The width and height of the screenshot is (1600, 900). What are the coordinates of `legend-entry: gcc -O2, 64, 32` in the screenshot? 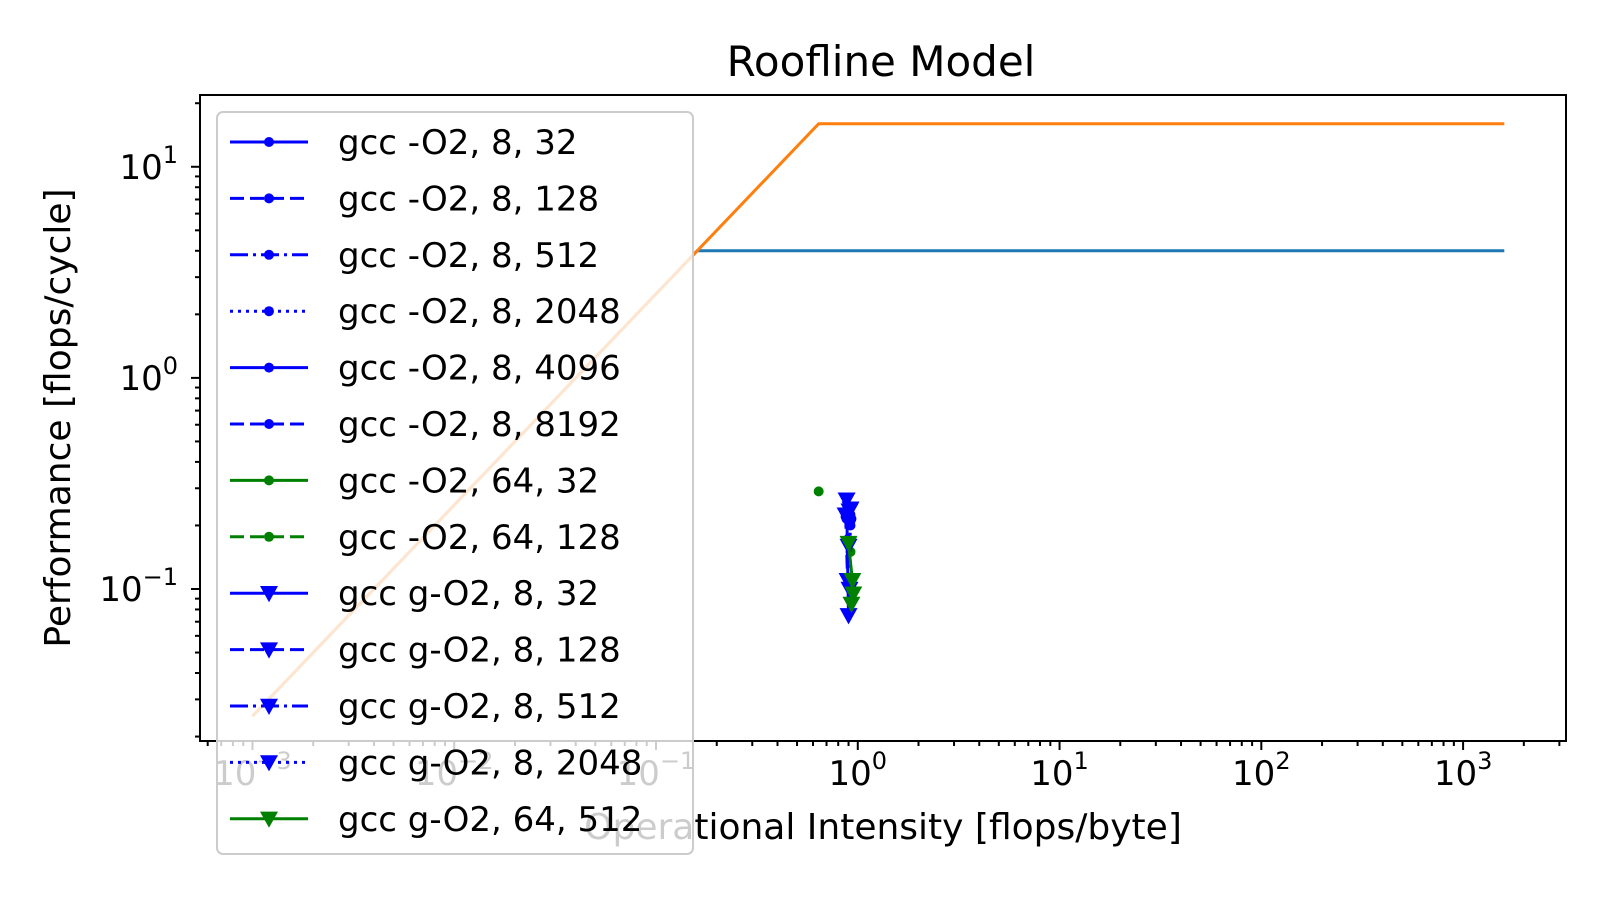 It's located at (414, 481).